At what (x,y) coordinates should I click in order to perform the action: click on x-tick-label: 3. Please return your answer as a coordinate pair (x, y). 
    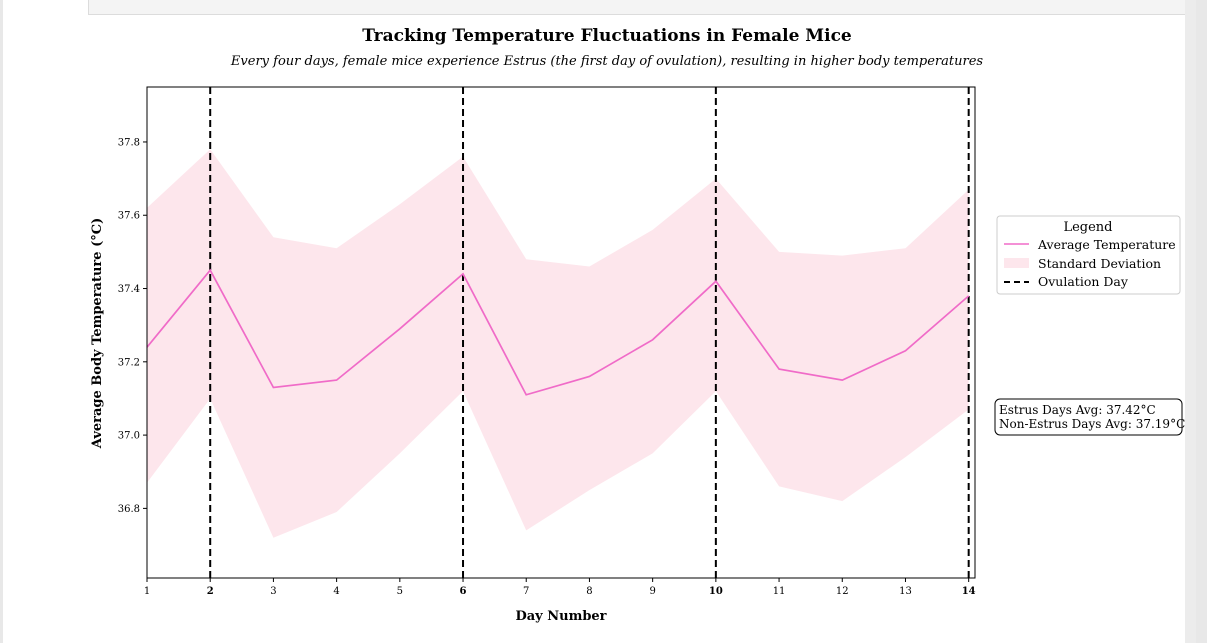
    Looking at the image, I should click on (273, 591).